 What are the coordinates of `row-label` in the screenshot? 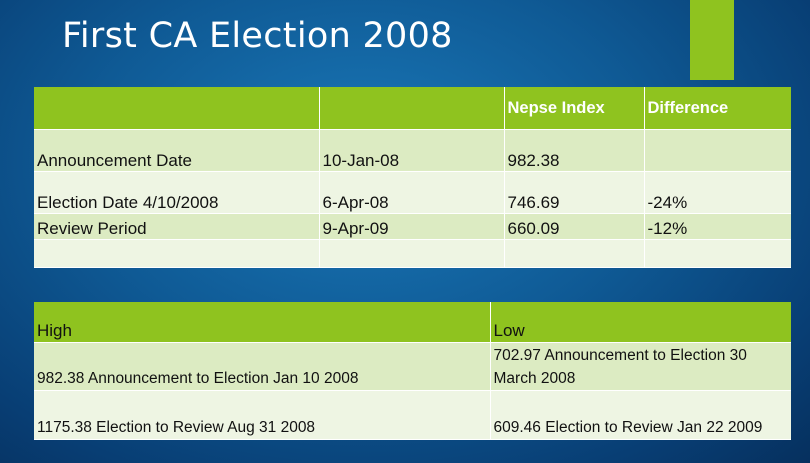 It's located at (177, 253).